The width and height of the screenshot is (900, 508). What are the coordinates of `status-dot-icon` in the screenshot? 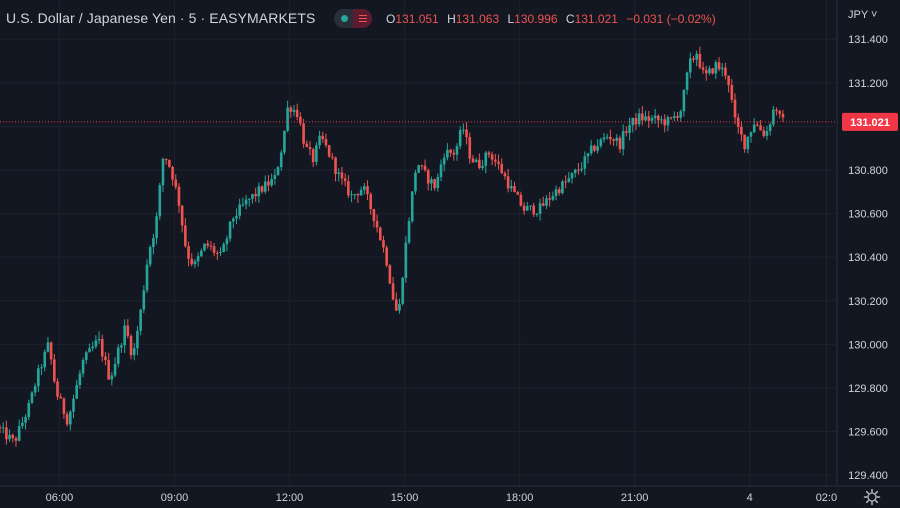 It's located at (344, 18).